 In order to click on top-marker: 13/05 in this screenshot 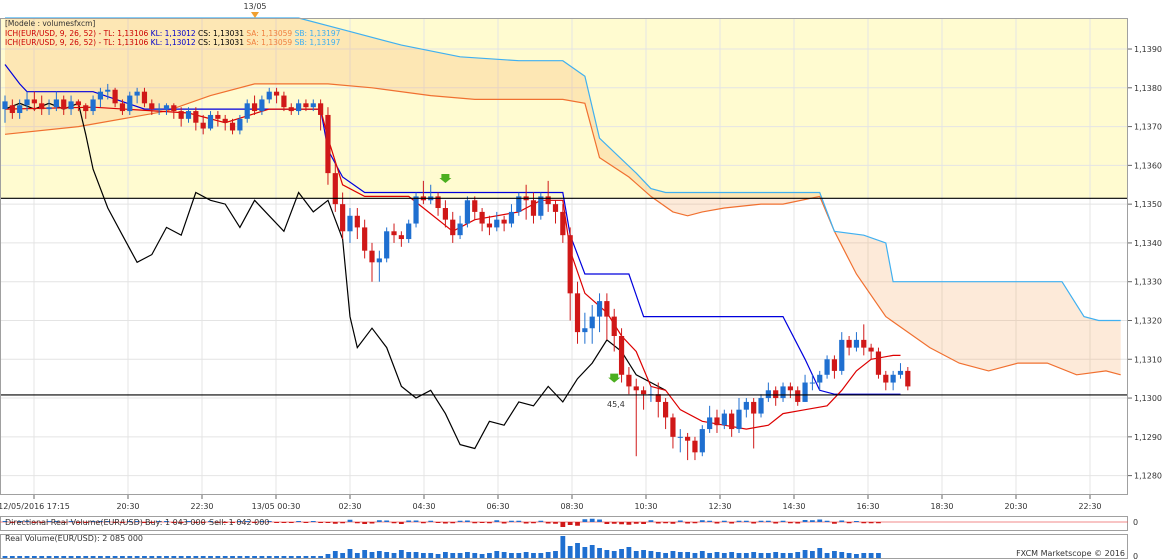, I will do `click(255, 10)`.